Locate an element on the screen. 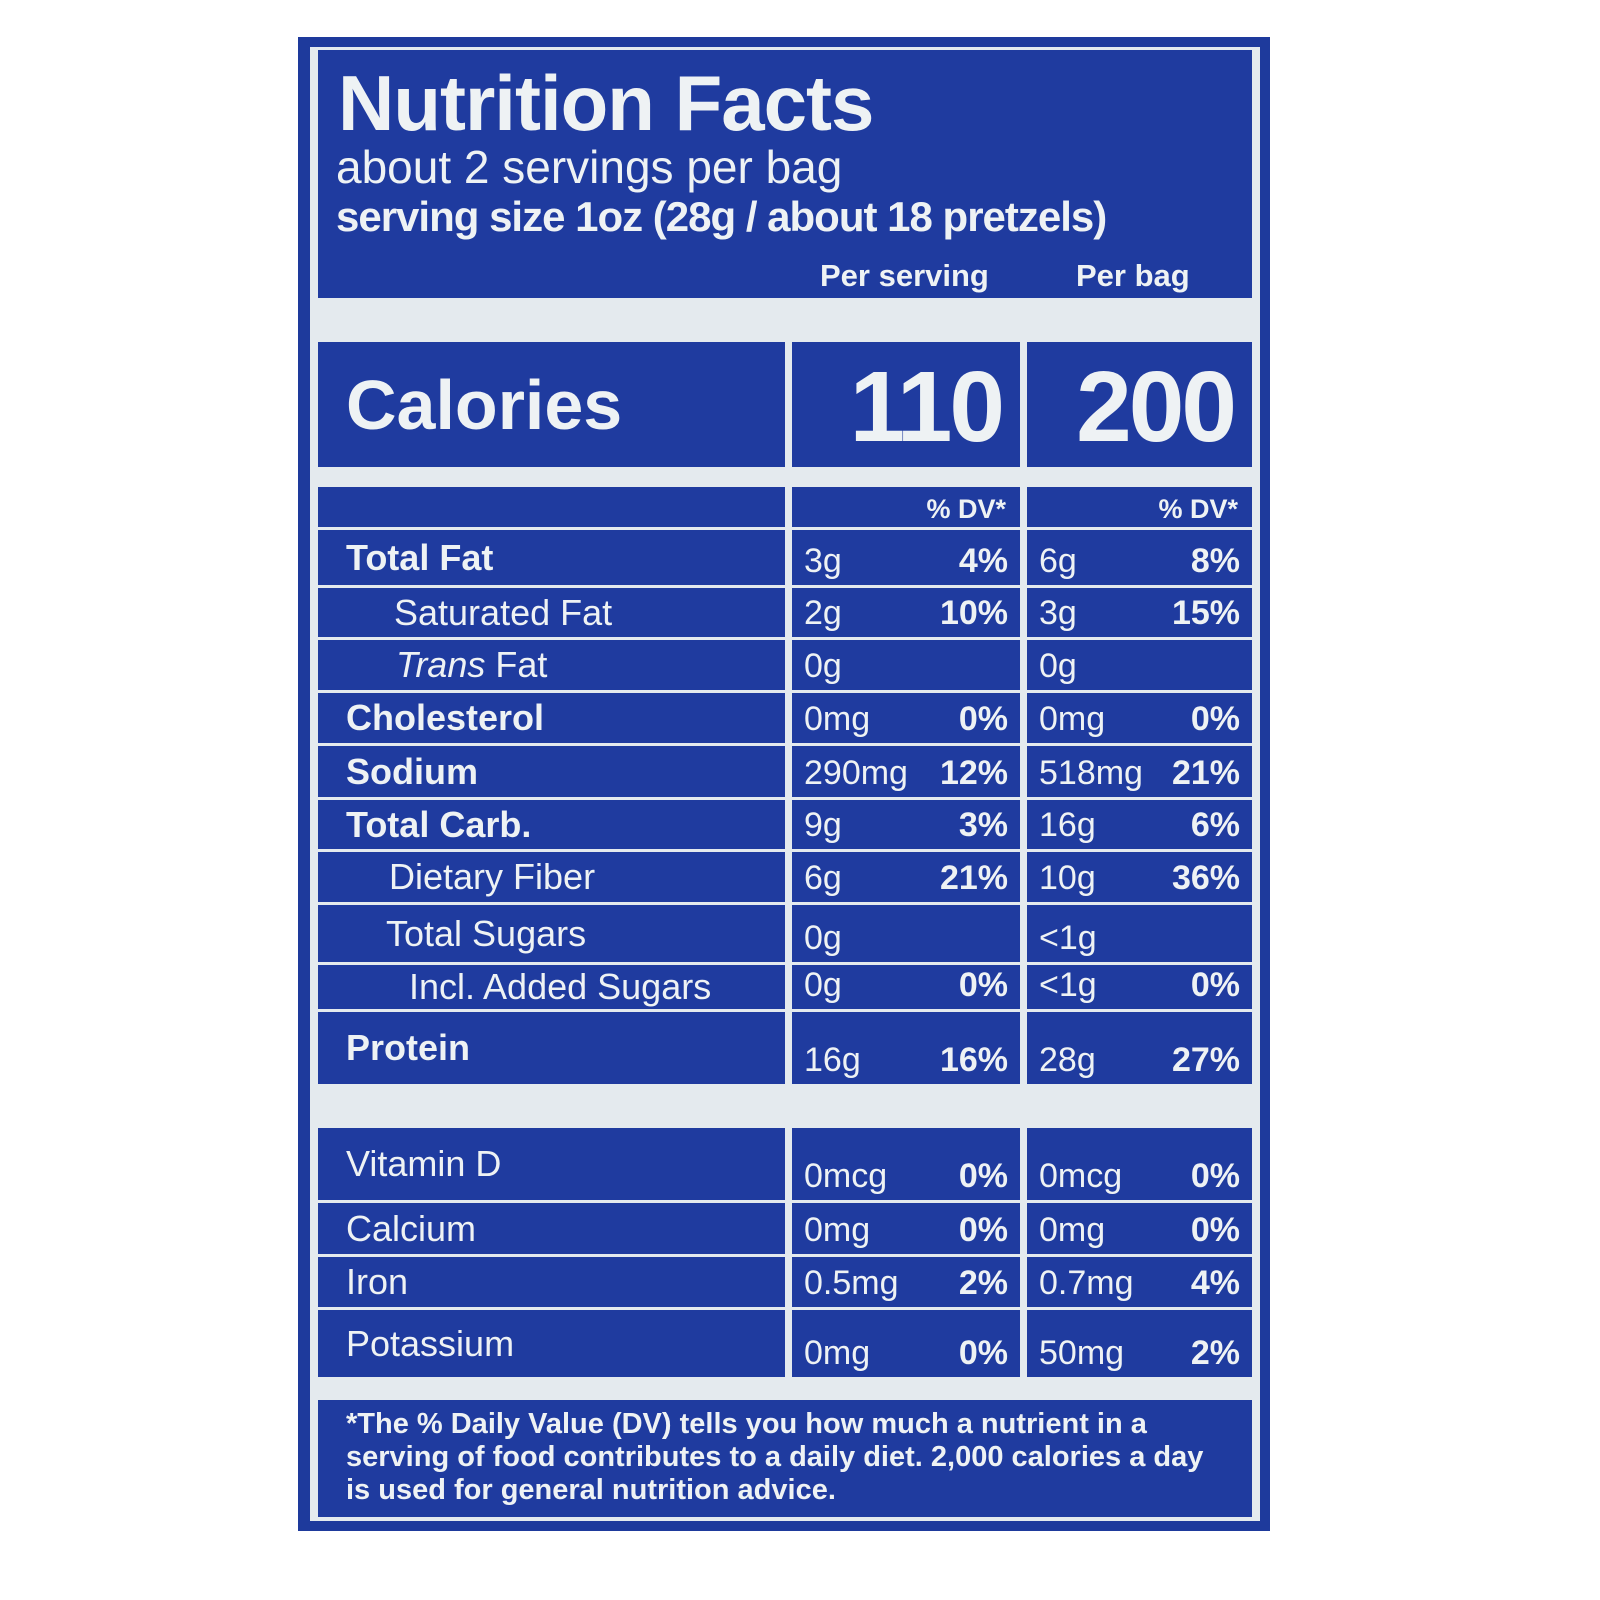  amount-per-serving: 9g is located at coordinates (823, 825).